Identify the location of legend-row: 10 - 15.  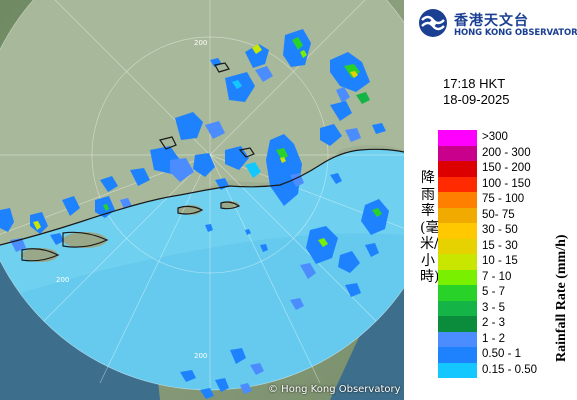
(503, 262).